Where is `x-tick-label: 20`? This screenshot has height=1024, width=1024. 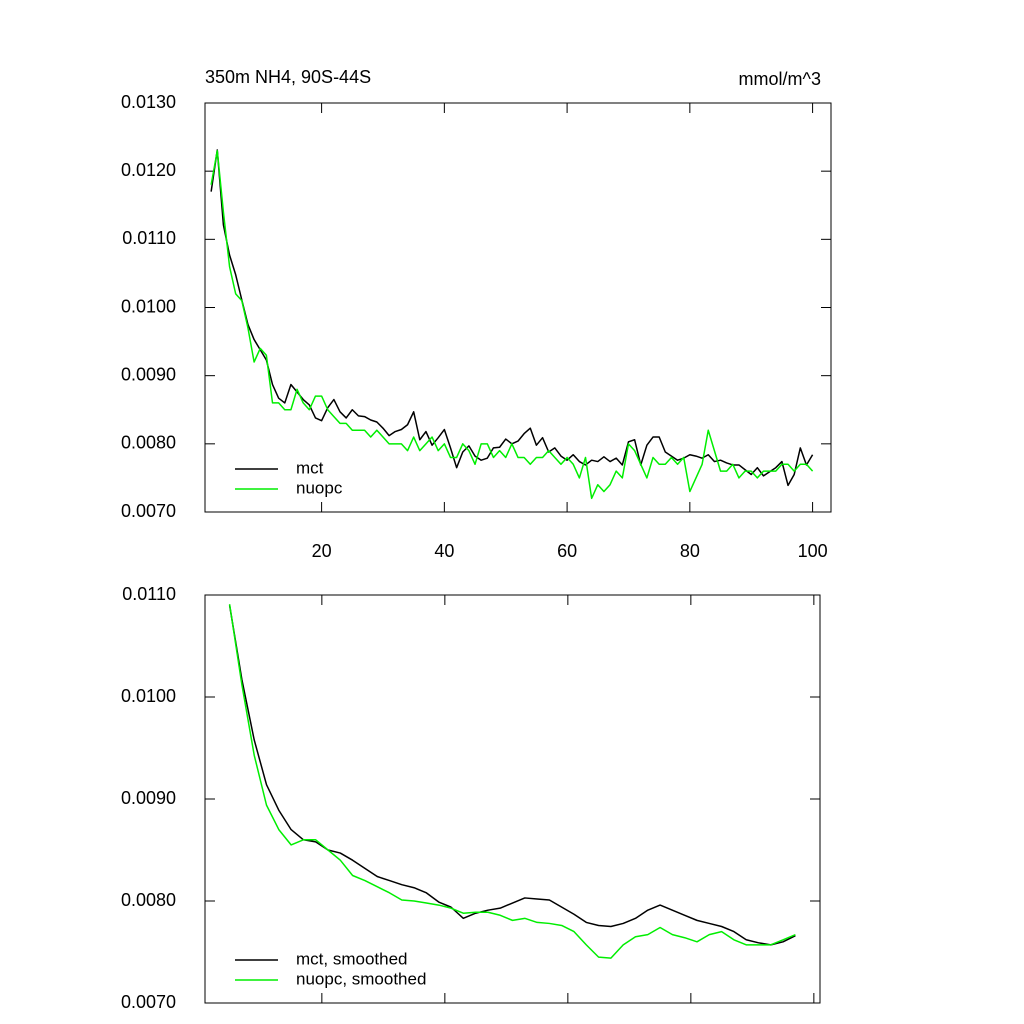 x-tick-label: 20 is located at coordinates (322, 551).